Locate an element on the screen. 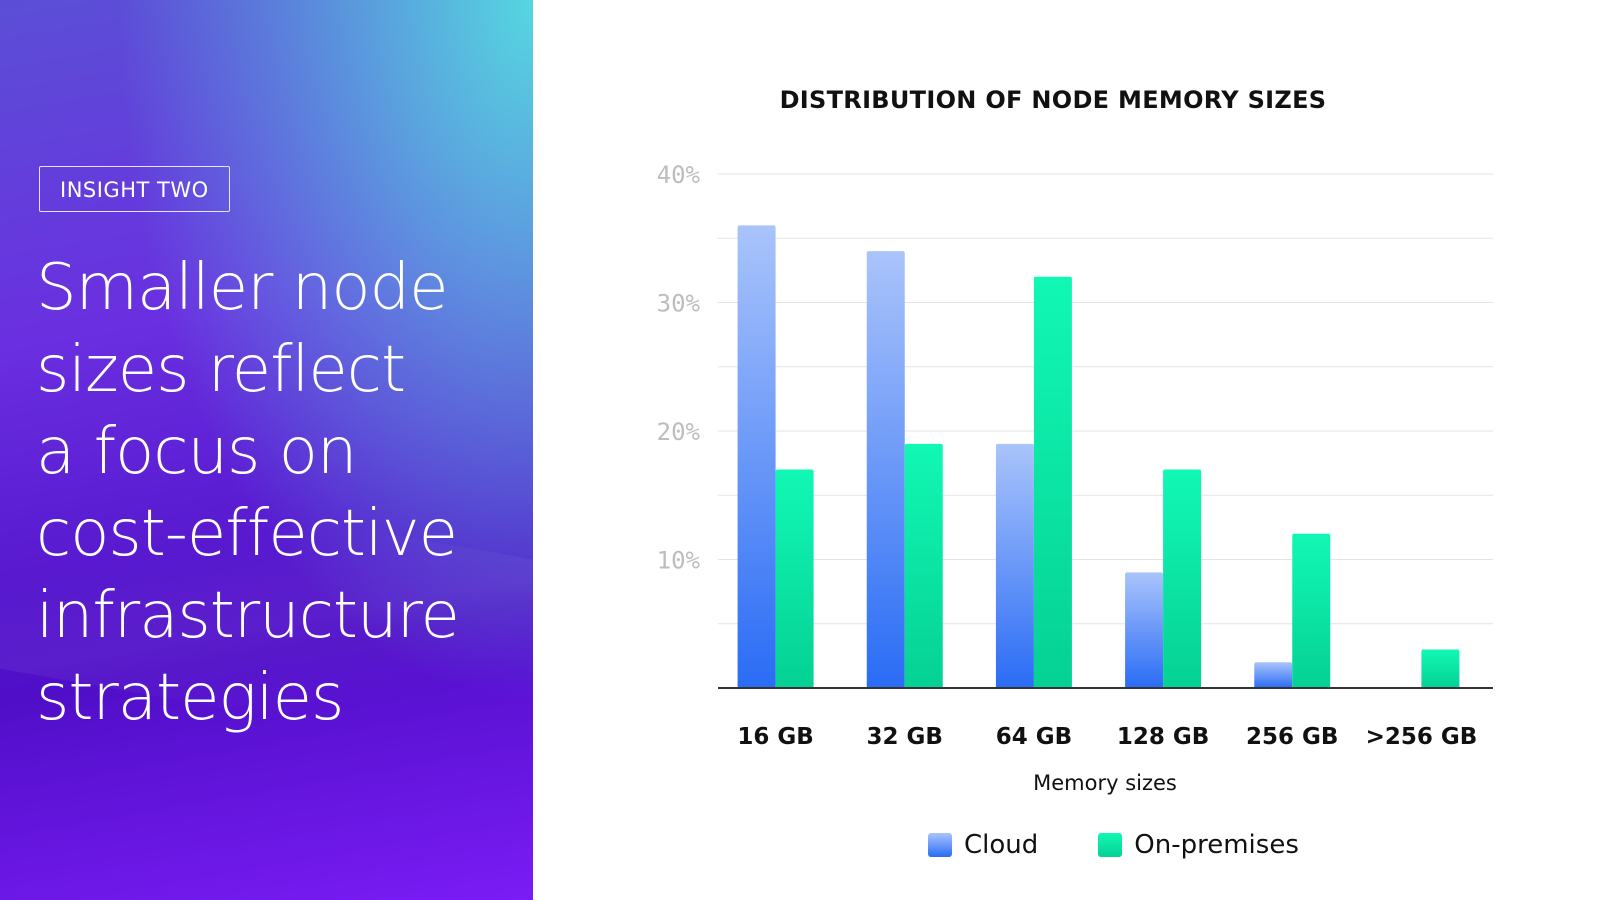 The width and height of the screenshot is (1600, 900). legend-swatch-cloud is located at coordinates (940, 845).